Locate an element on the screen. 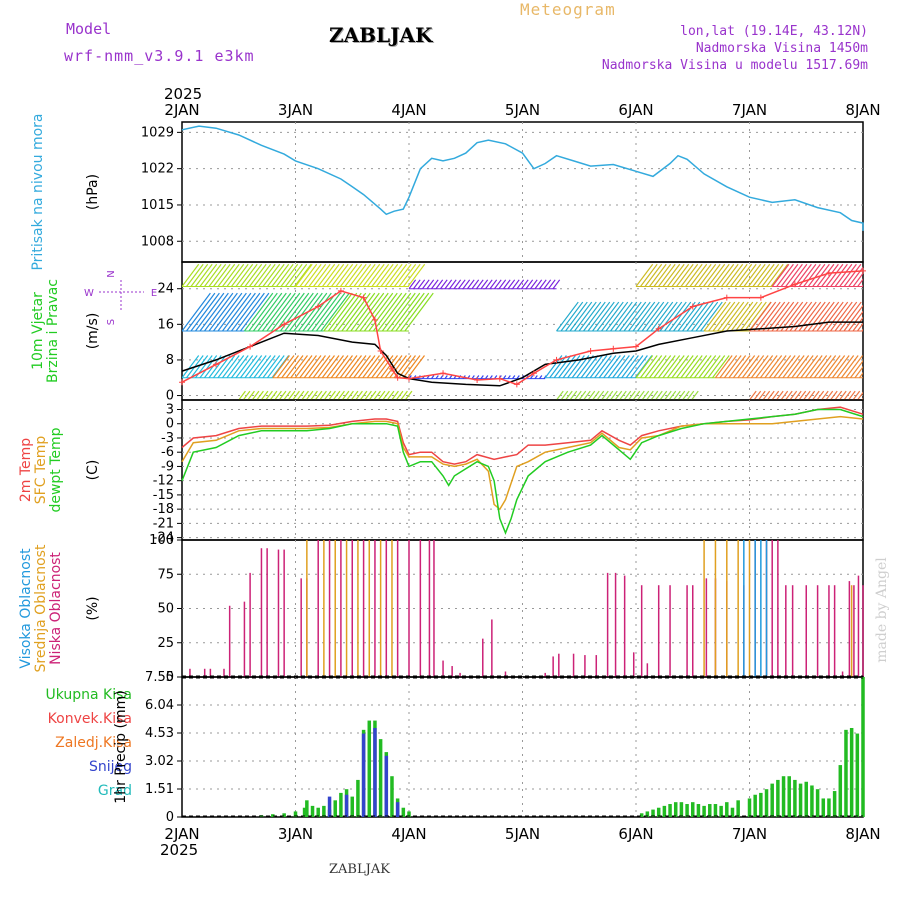 This screenshot has height=900, width=900. temperature-unit-label: (C) is located at coordinates (93, 470).